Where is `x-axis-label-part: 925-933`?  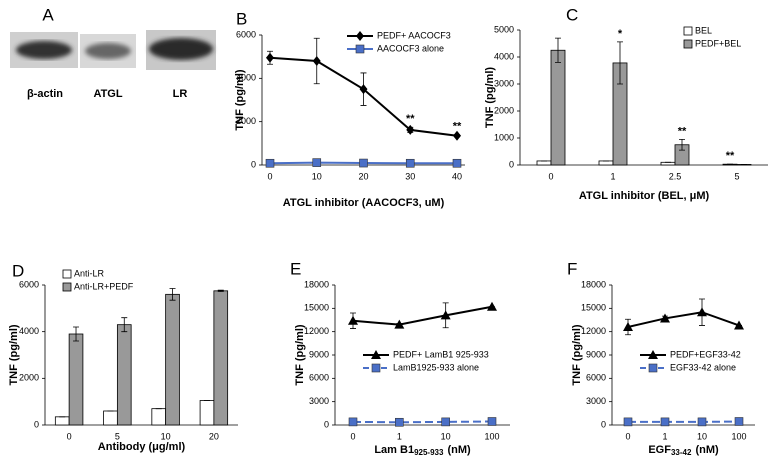 x-axis-label-part: 925-933 is located at coordinates (429, 452).